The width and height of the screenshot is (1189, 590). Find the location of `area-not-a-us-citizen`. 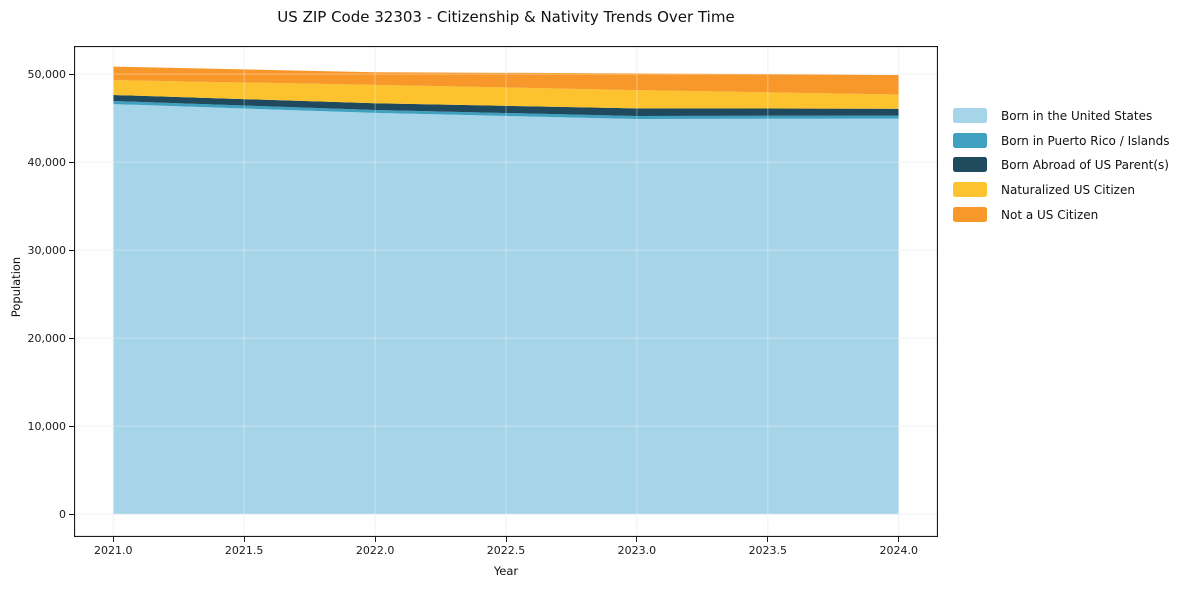

area-not-a-us-citizen is located at coordinates (506, 80).